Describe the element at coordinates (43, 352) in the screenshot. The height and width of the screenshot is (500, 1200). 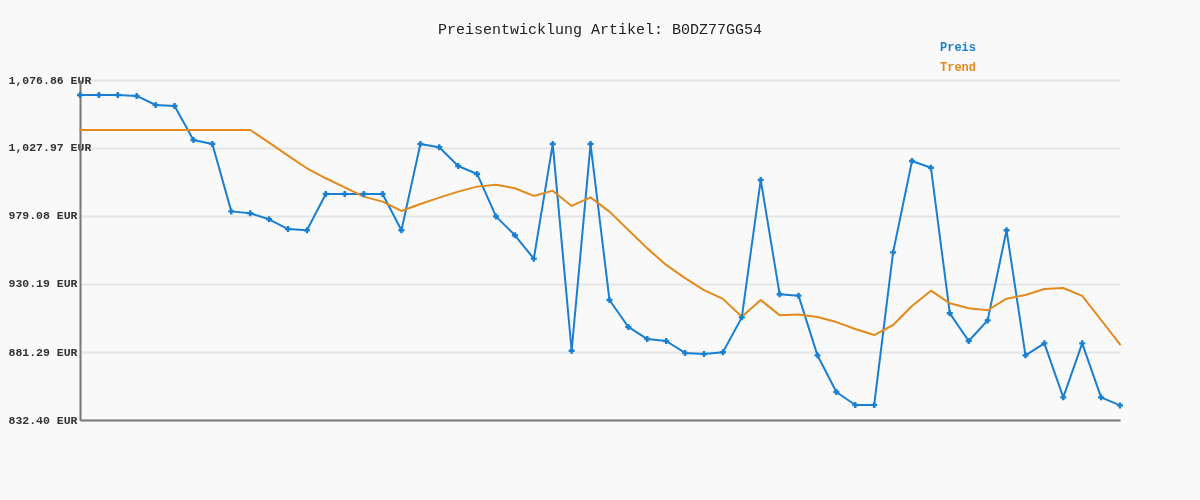
I see `y-tick-label: 881.29 EUR` at that location.